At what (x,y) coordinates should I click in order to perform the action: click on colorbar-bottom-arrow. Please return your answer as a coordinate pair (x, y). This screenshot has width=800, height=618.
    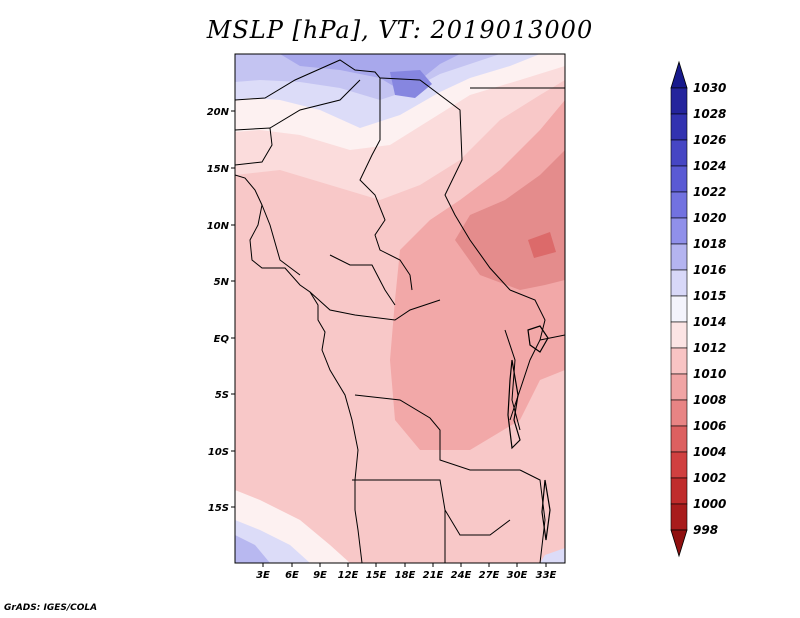
    Looking at the image, I should click on (679, 543).